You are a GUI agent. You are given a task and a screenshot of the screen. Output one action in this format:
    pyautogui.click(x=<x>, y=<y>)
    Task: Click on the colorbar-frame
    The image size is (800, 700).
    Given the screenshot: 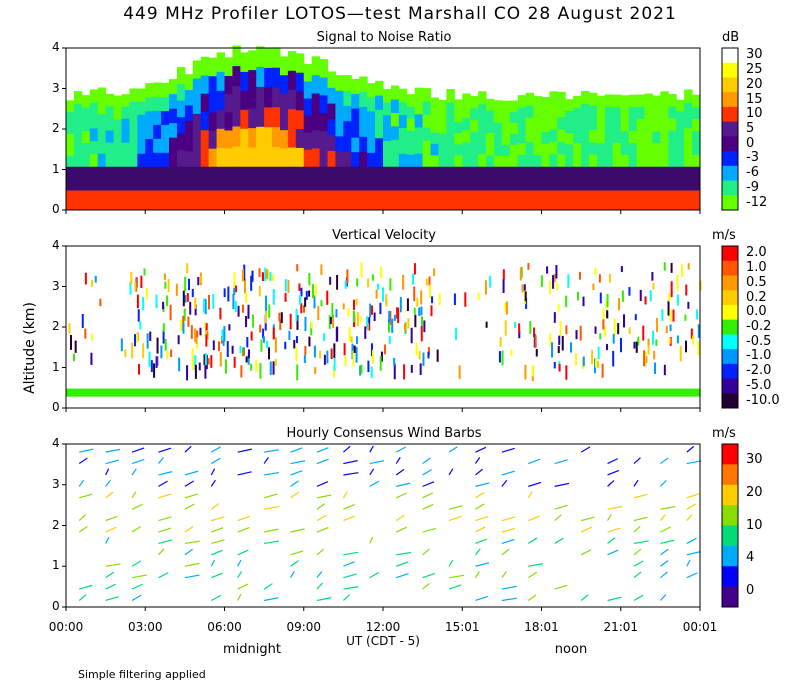 What is the action you would take?
    pyautogui.click(x=730, y=129)
    